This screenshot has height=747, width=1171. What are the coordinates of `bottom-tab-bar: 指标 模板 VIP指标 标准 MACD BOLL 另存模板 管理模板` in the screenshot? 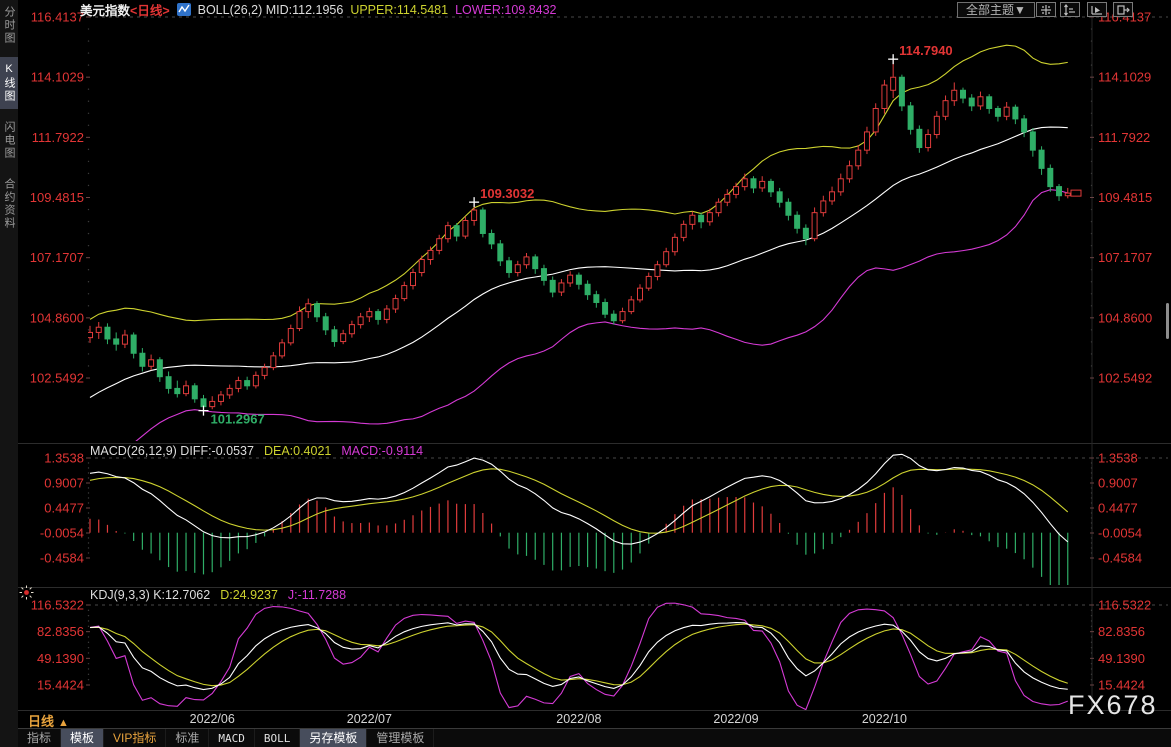 It's located at (594, 737).